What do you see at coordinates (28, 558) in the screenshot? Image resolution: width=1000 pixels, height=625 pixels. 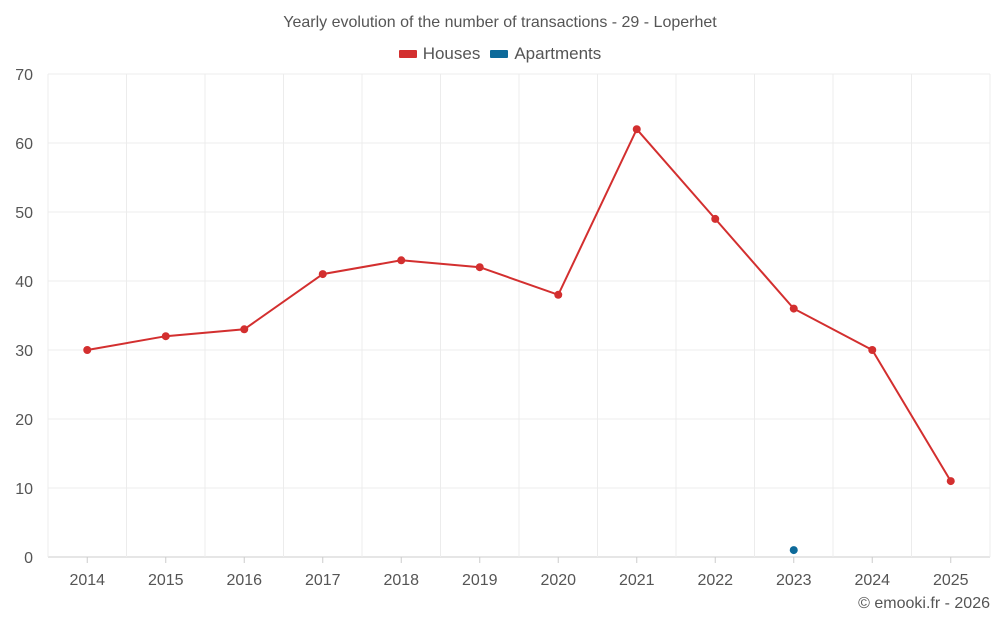 I see `y-tick-label: 0` at bounding box center [28, 558].